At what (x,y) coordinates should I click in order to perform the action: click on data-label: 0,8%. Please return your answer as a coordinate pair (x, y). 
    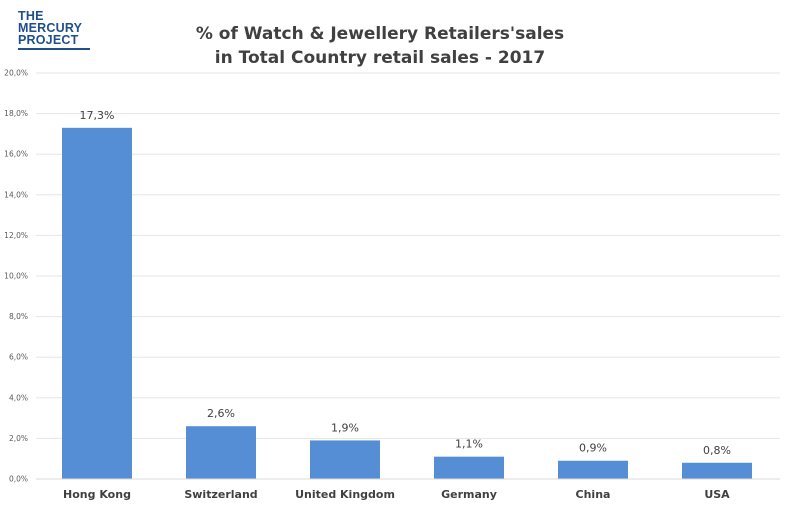
    Looking at the image, I should click on (717, 450).